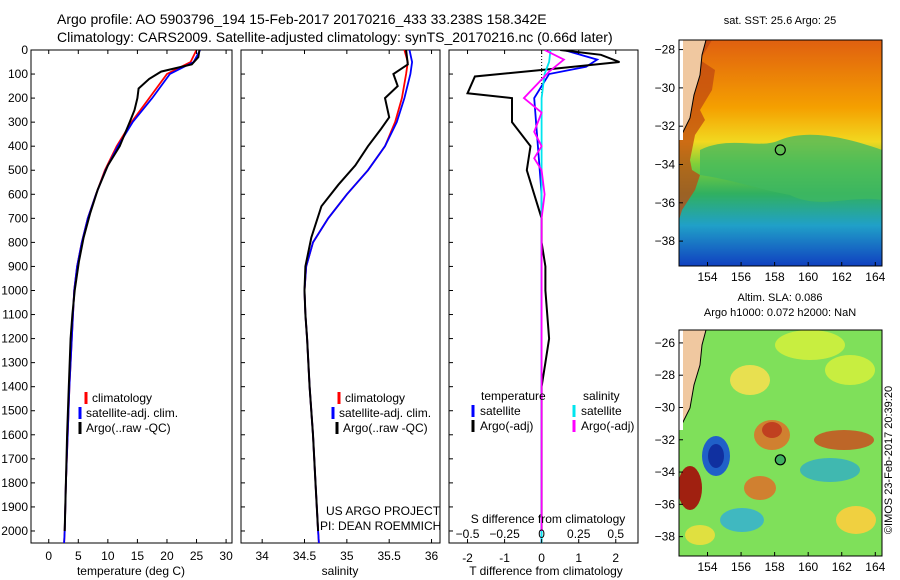  Describe the element at coordinates (889, 460) in the screenshot. I see `imos-timestamp: ©IMOS 23-Feb-2017 20:39:20` at that location.